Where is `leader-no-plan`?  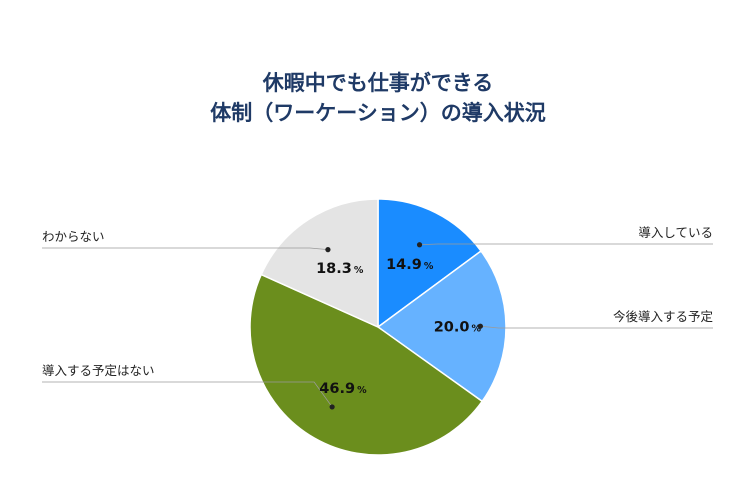
leader-no-plan is located at coordinates (188, 395).